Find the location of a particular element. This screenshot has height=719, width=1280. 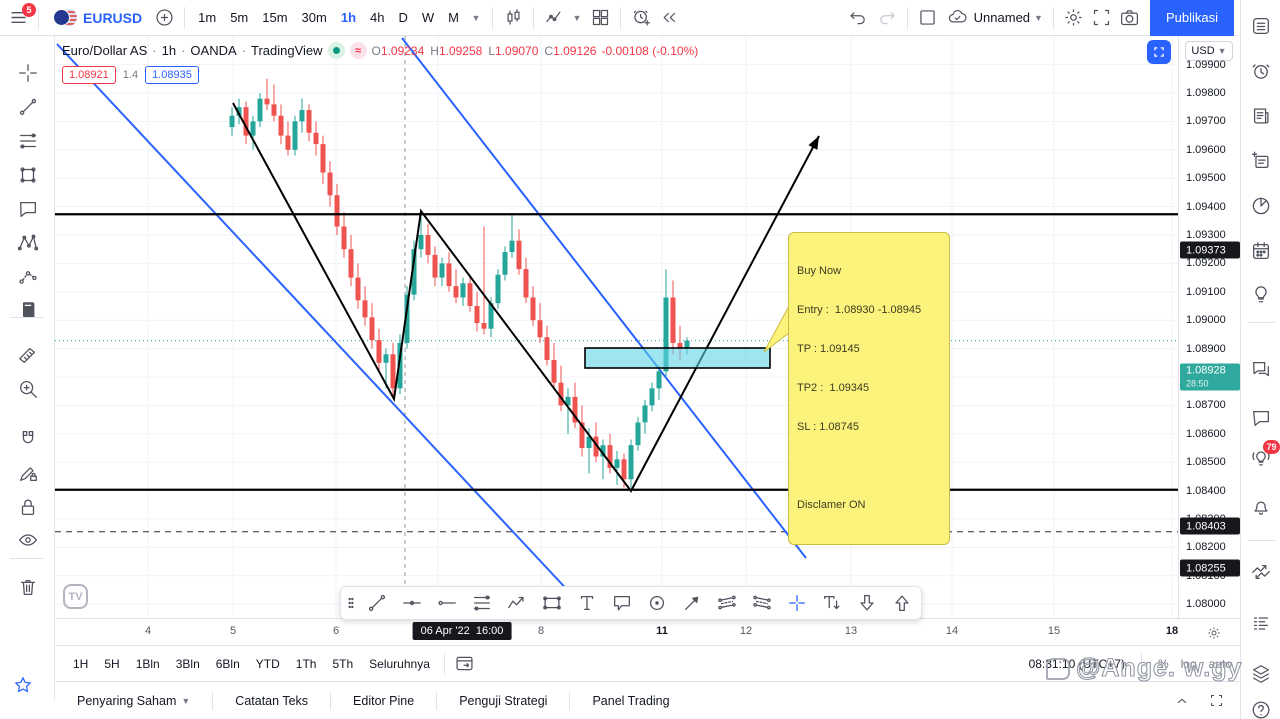

scale-mode-log: log is located at coordinates (1188, 663).